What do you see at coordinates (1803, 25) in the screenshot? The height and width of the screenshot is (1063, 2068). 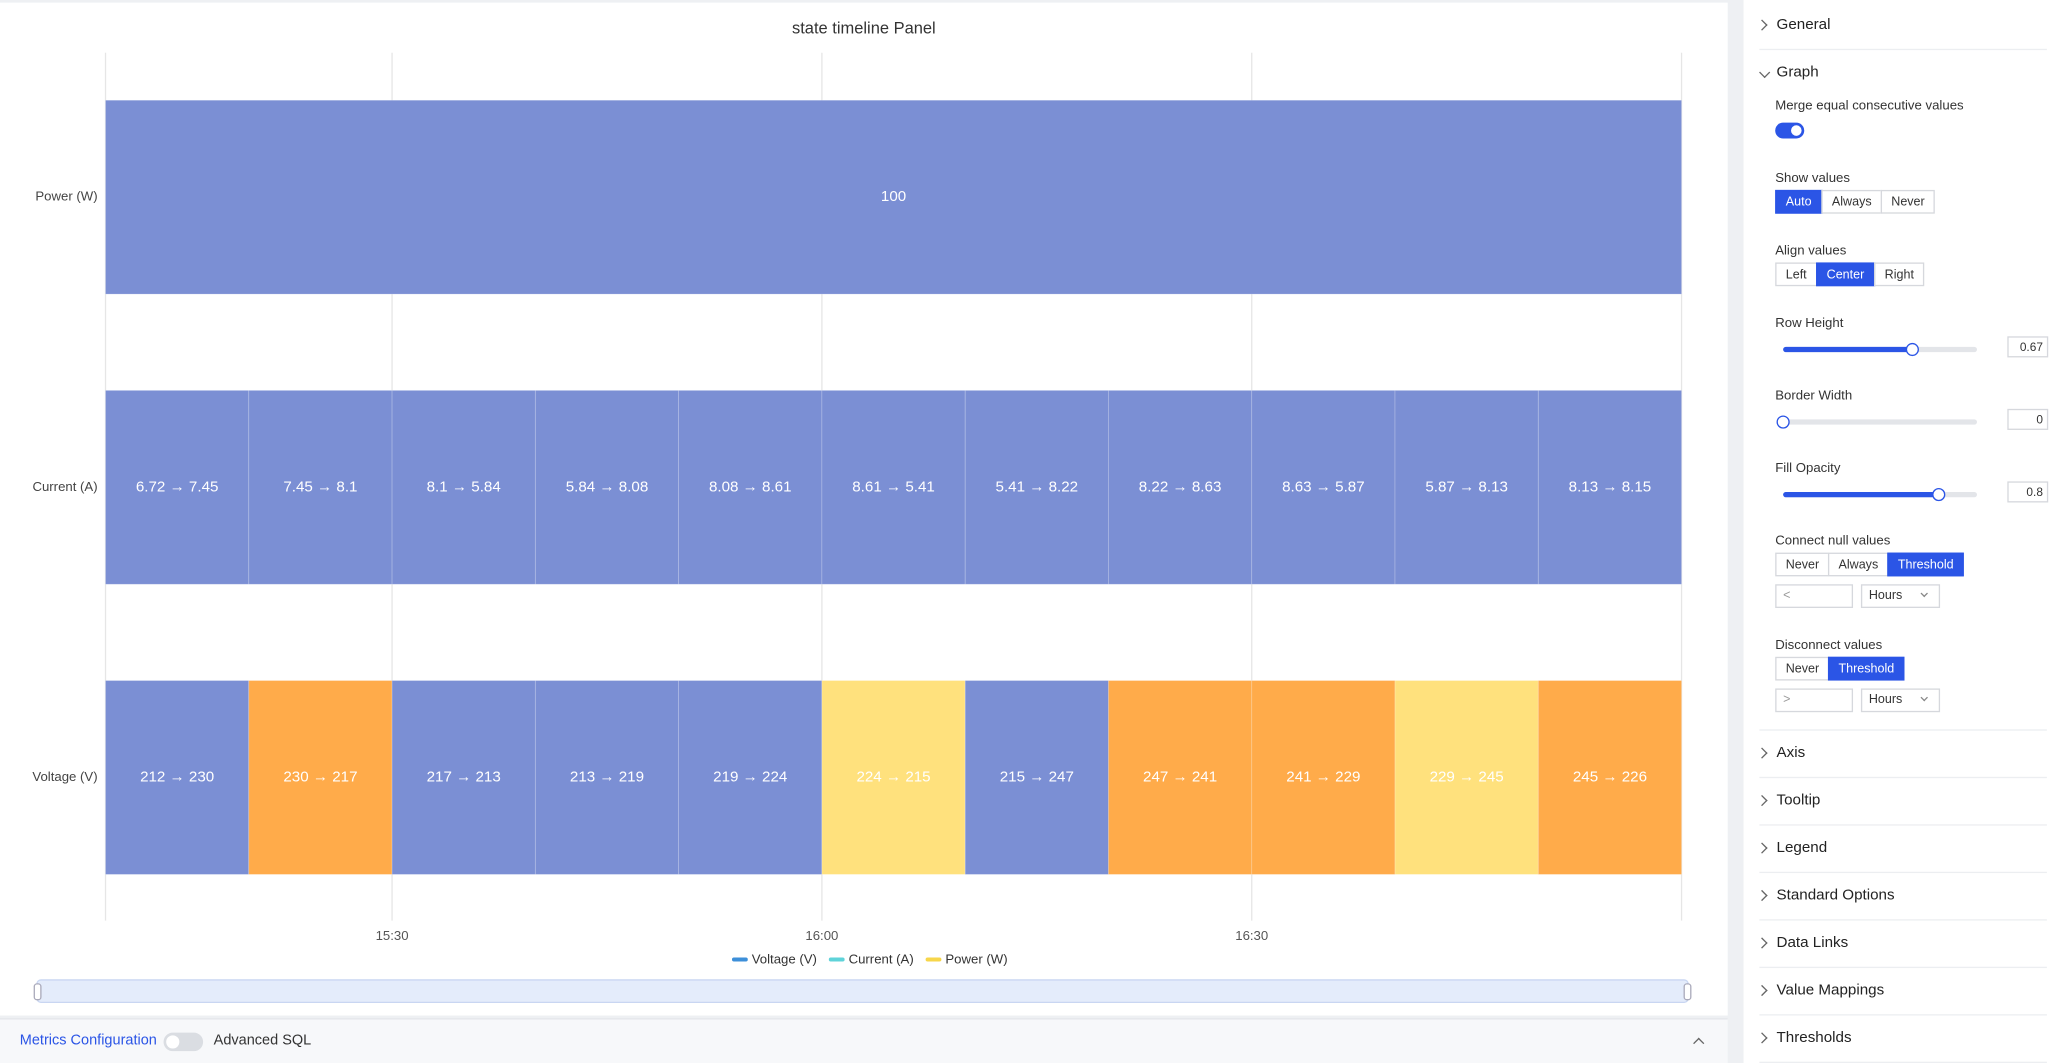 I see `section-title: General` at bounding box center [1803, 25].